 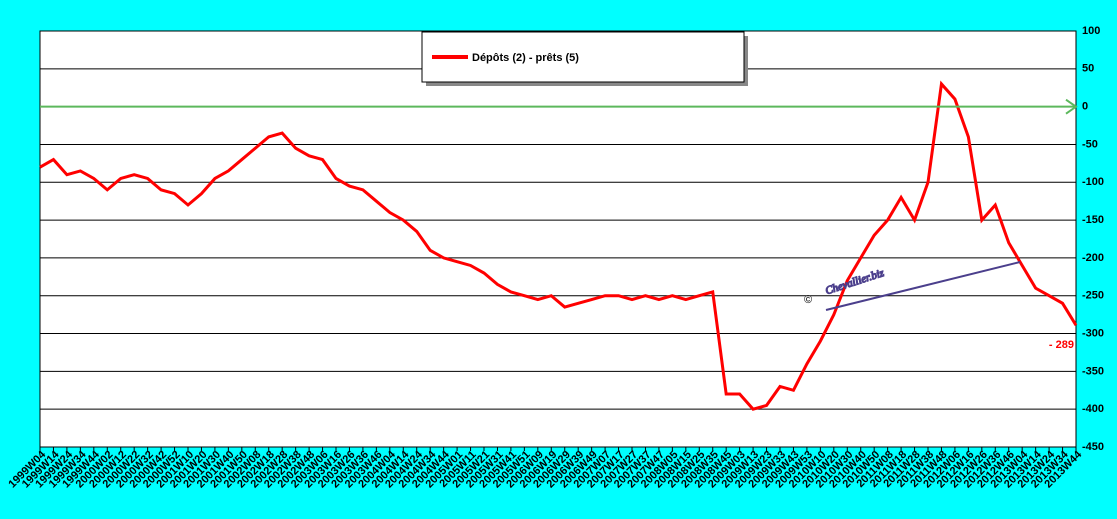 What do you see at coordinates (1093, 296) in the screenshot?
I see `y-tick-label: -250` at bounding box center [1093, 296].